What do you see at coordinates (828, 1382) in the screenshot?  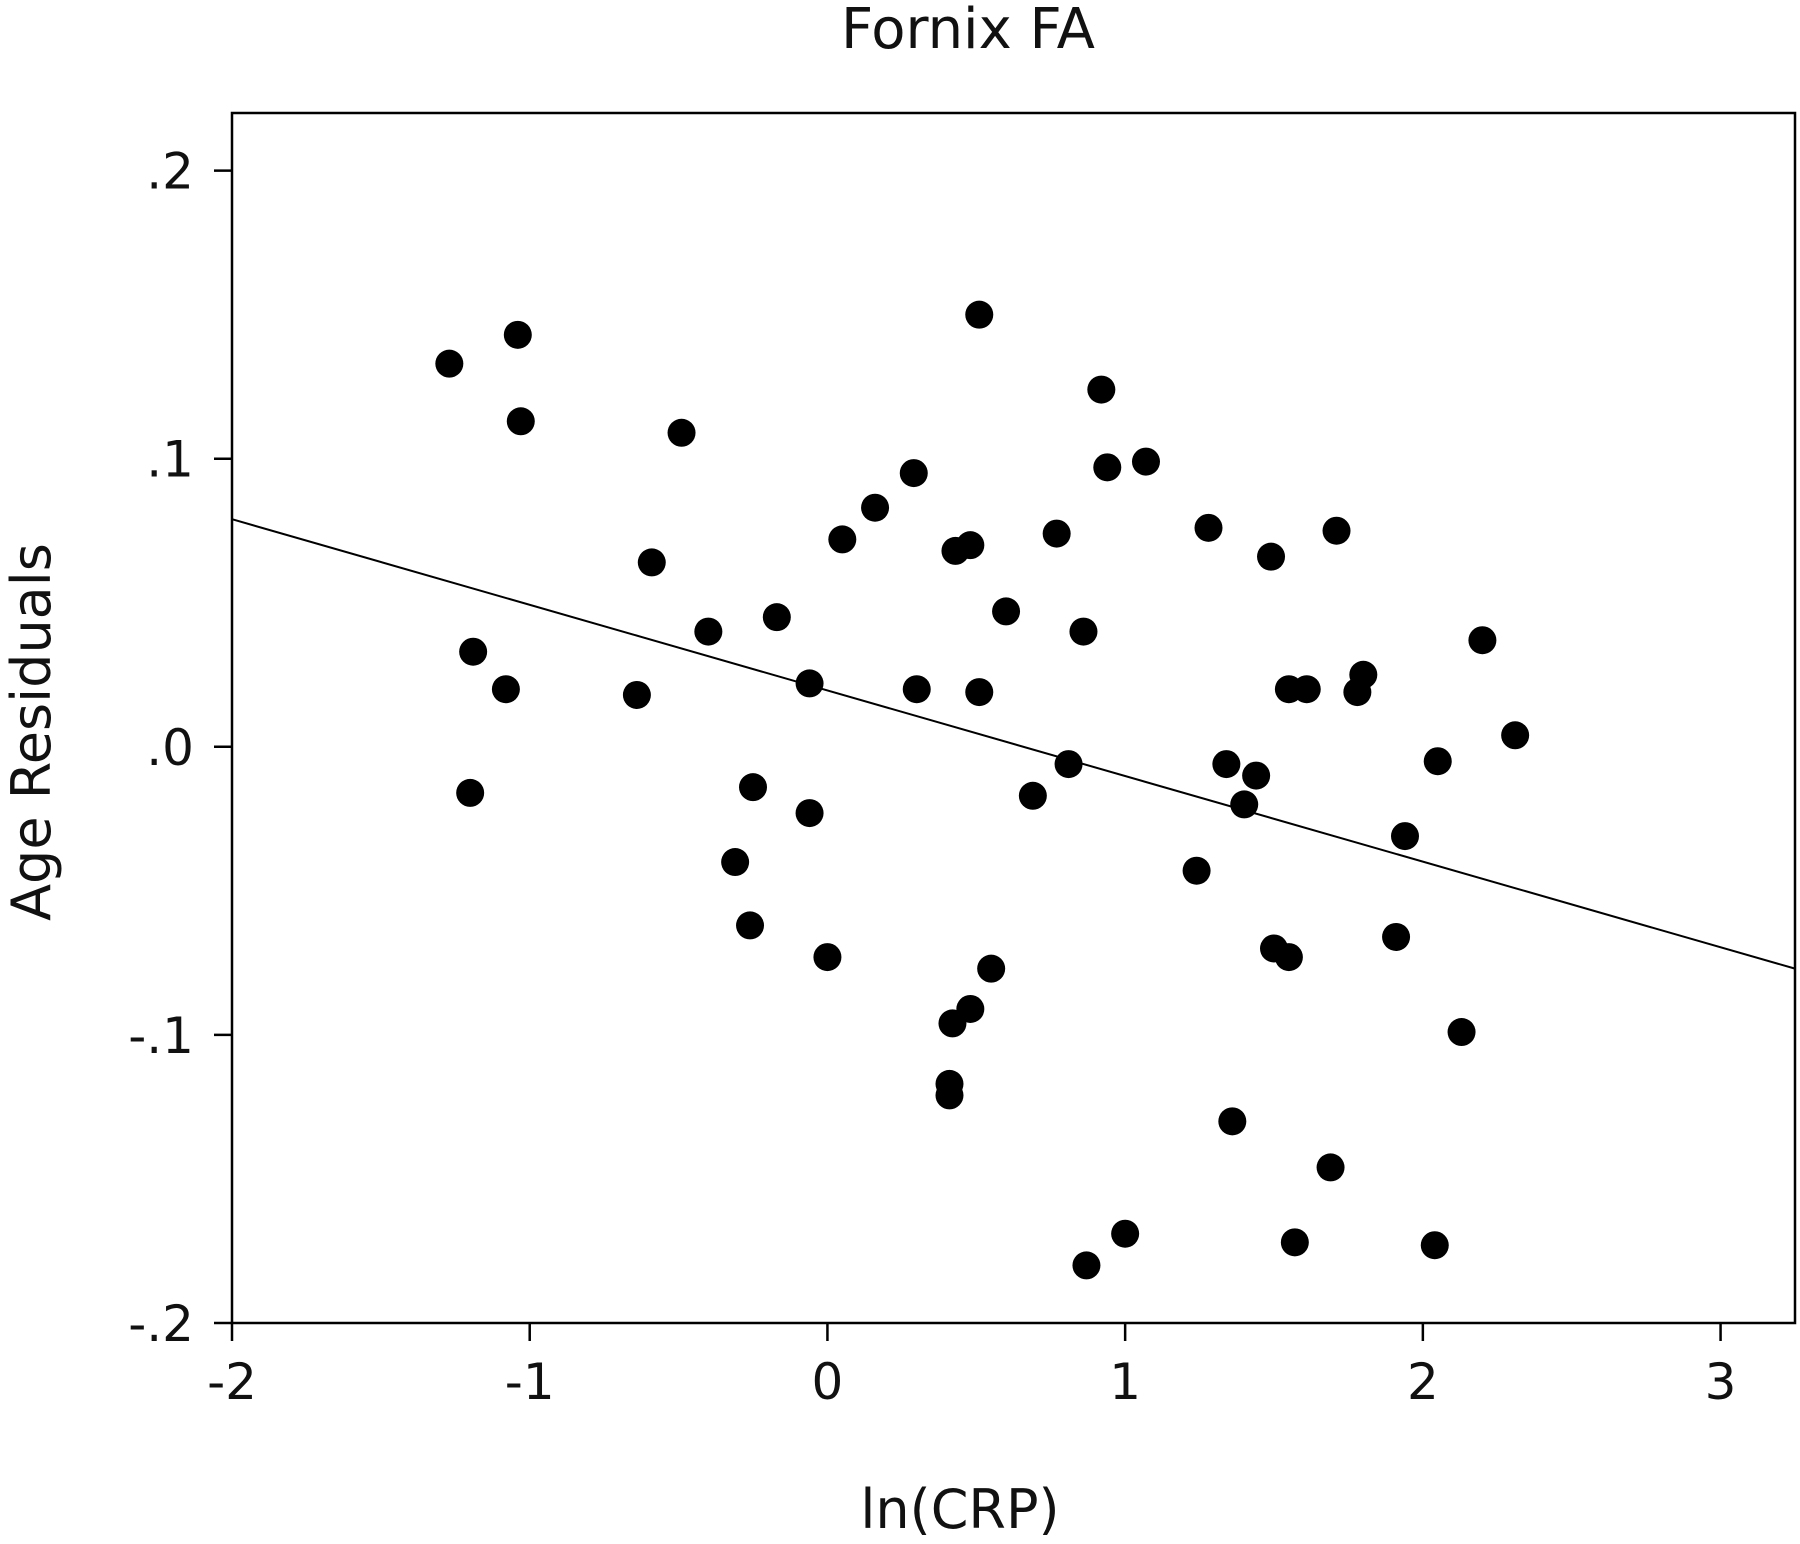 I see `x-tick-label: 0` at bounding box center [828, 1382].